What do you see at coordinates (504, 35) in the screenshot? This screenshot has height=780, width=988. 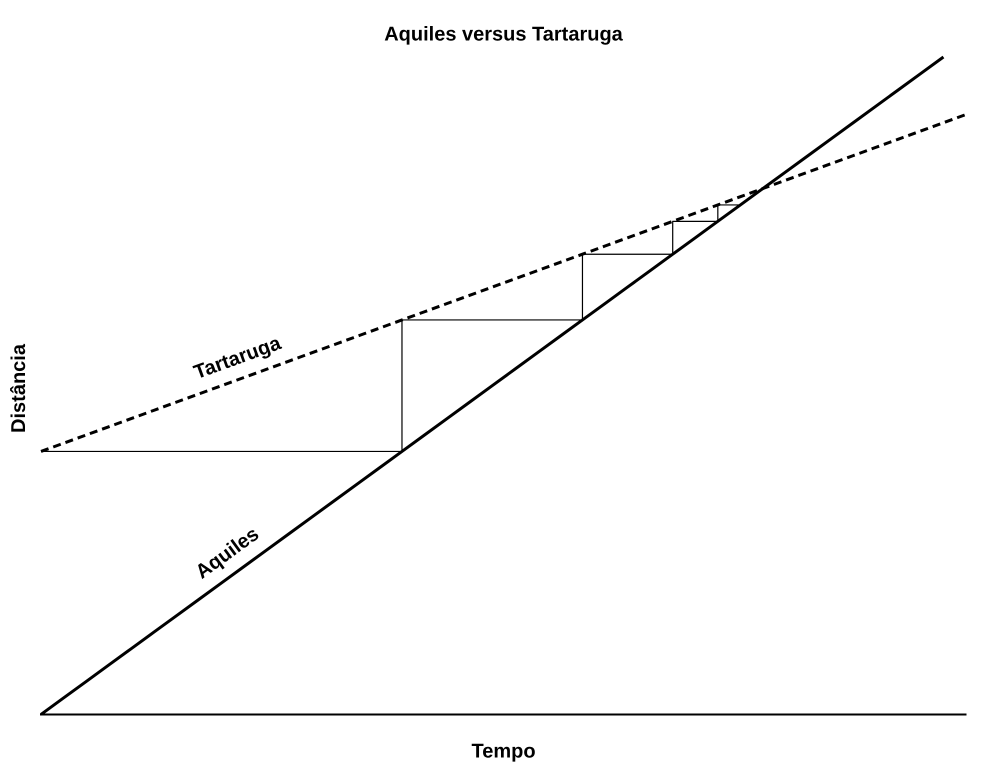 I see `chart-title: Aquiles versus Tartaruga` at bounding box center [504, 35].